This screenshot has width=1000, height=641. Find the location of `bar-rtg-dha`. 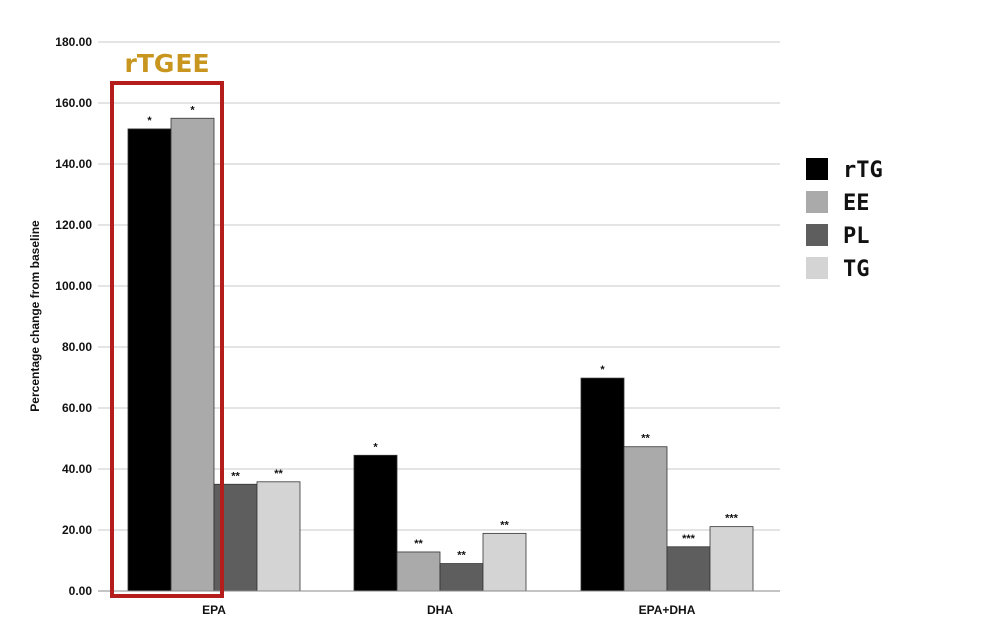

bar-rtg-dha is located at coordinates (375, 523).